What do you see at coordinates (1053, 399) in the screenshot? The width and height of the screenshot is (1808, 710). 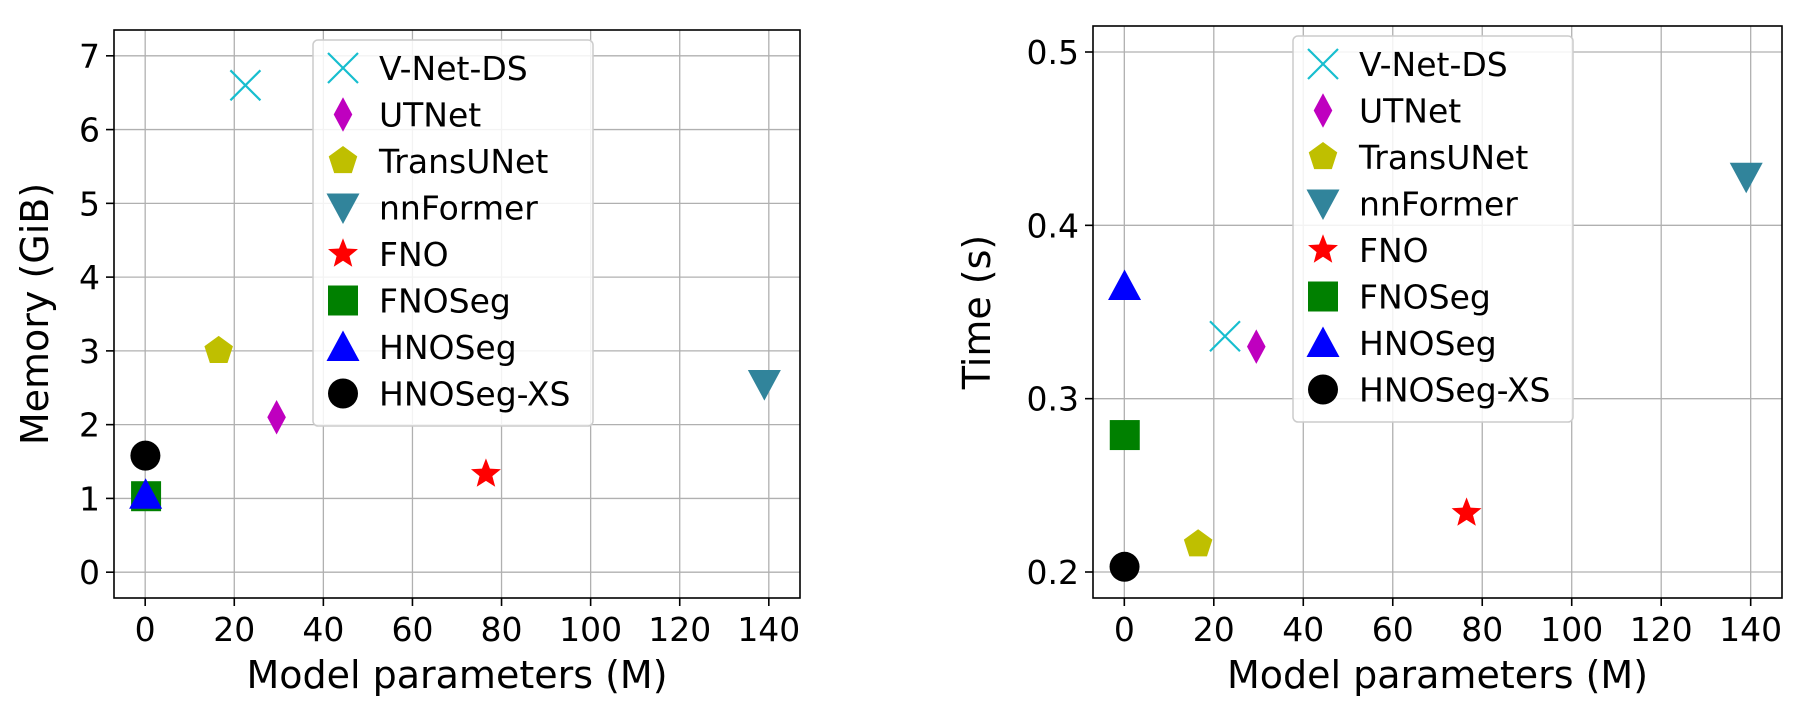 I see `y-tick-label: 0.3` at bounding box center [1053, 399].